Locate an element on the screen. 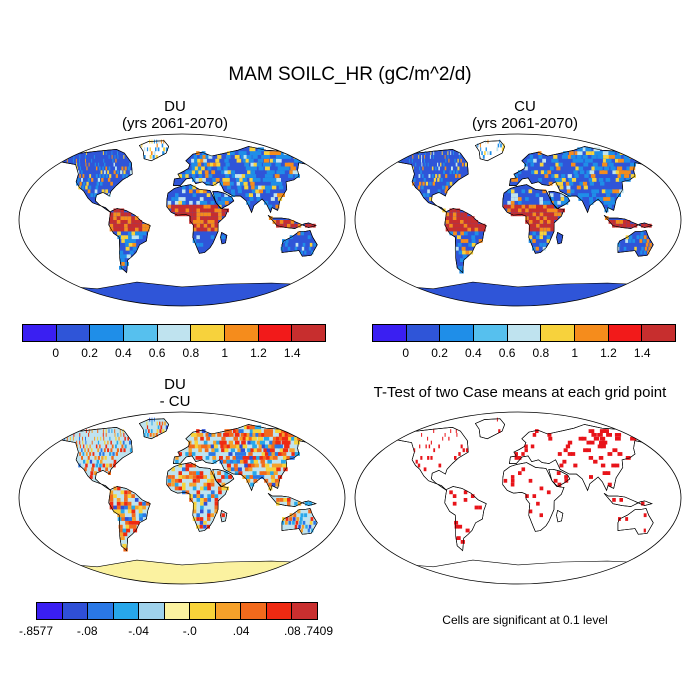 The width and height of the screenshot is (700, 700). map-cu is located at coordinates (518, 220).